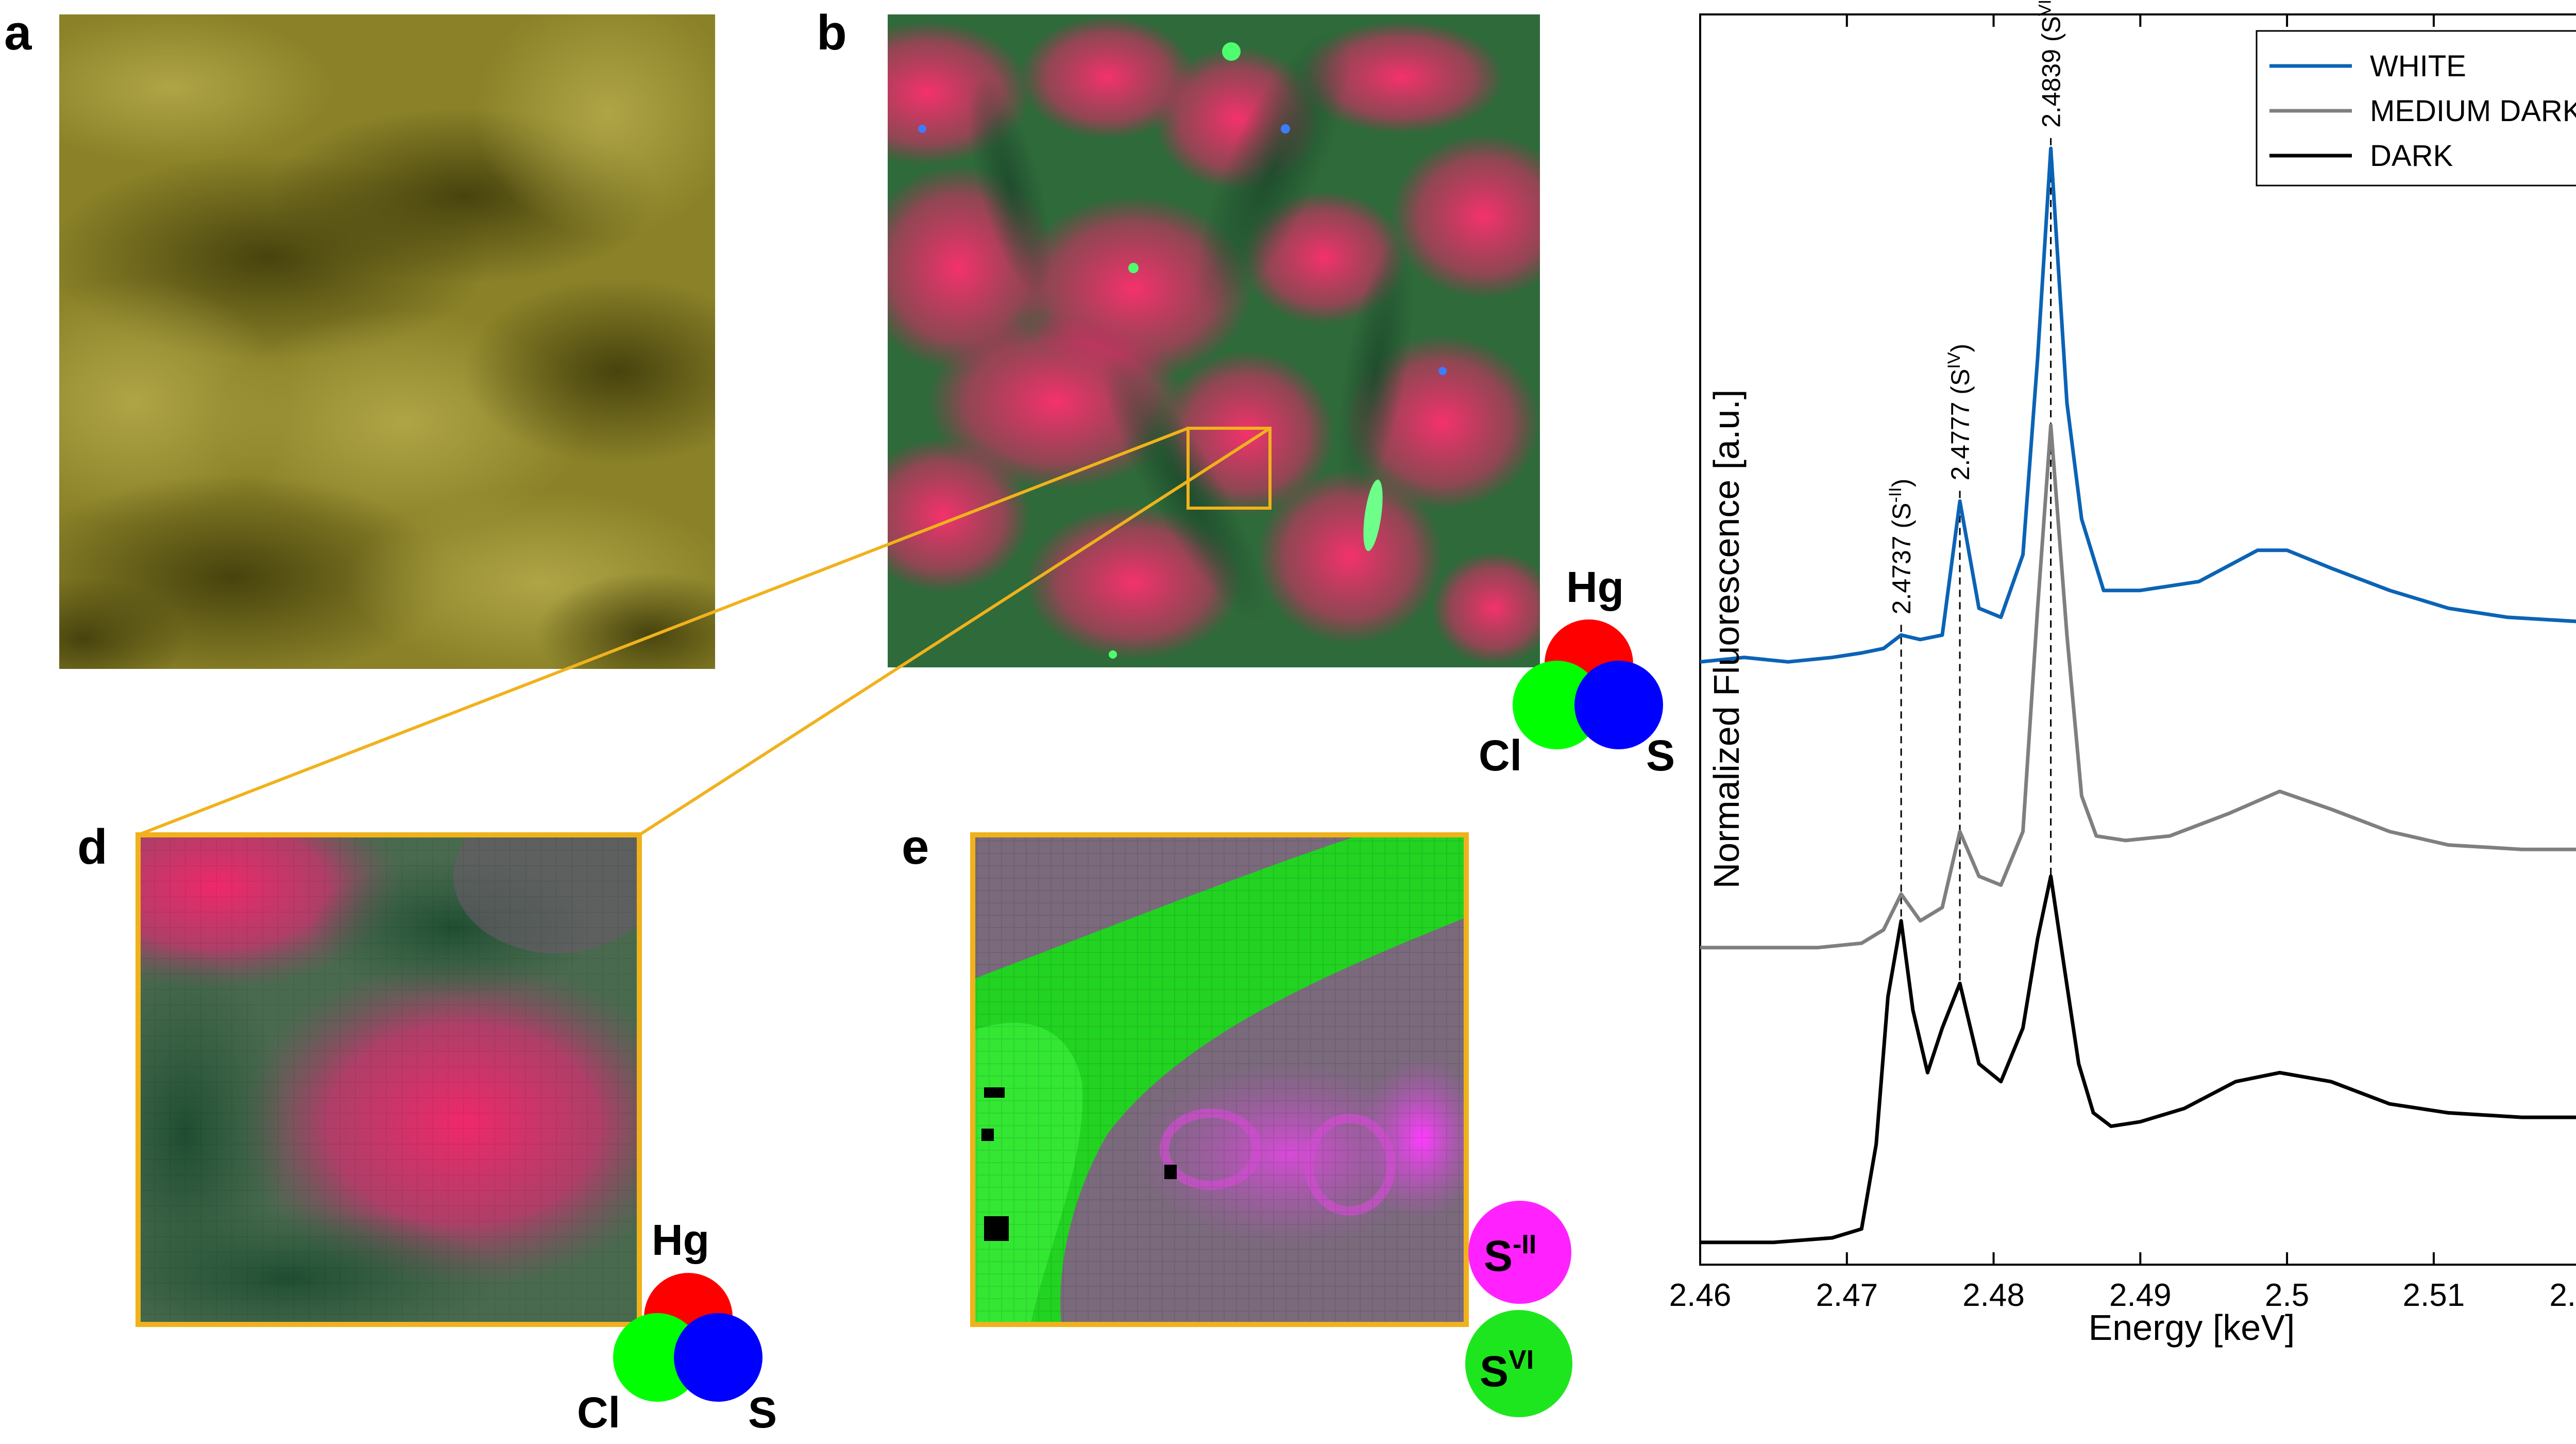 This screenshot has height=1444, width=2576. I want to click on panel-d-frame, so click(388, 1079).